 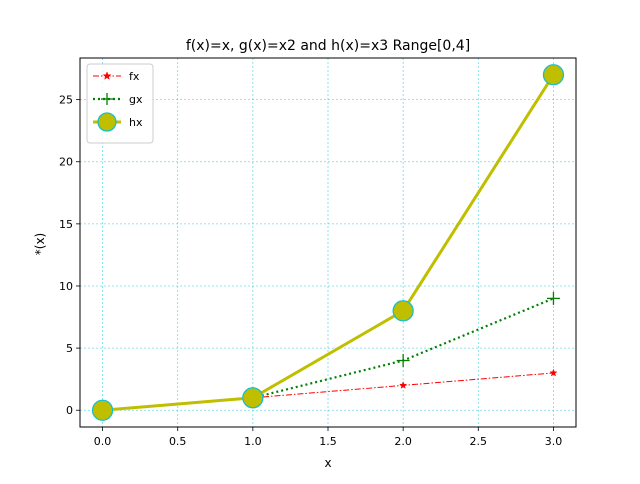 I want to click on y-tick-label: 25, so click(x=66, y=100).